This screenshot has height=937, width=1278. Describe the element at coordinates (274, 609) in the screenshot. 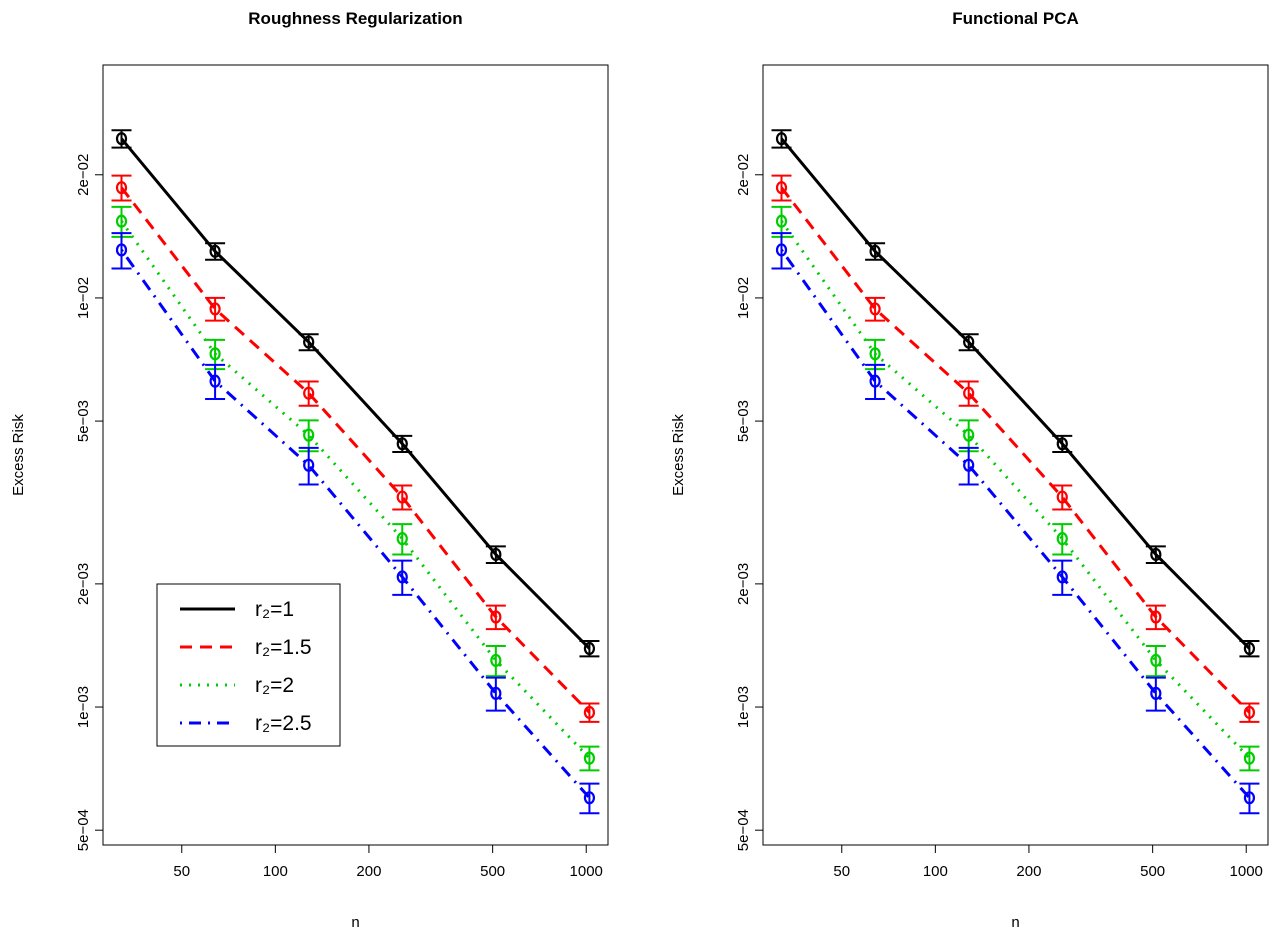

I see `legend-label: r₂=1` at that location.